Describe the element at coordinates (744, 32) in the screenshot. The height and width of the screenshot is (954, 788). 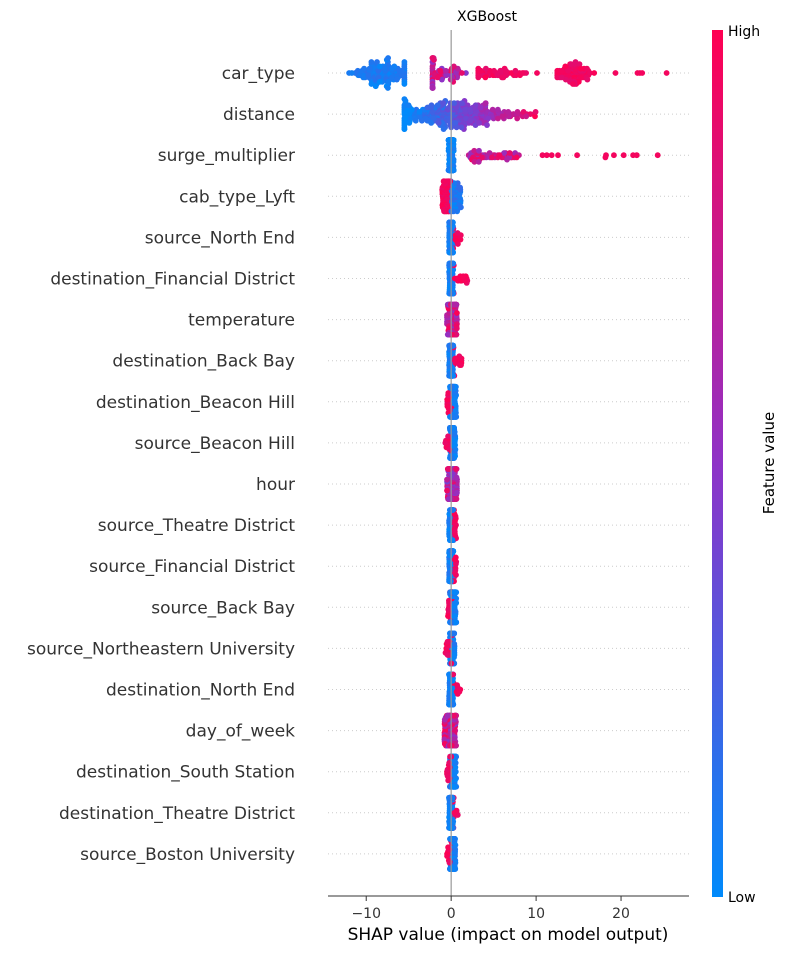
I see `colorbar-high-label: High` at that location.